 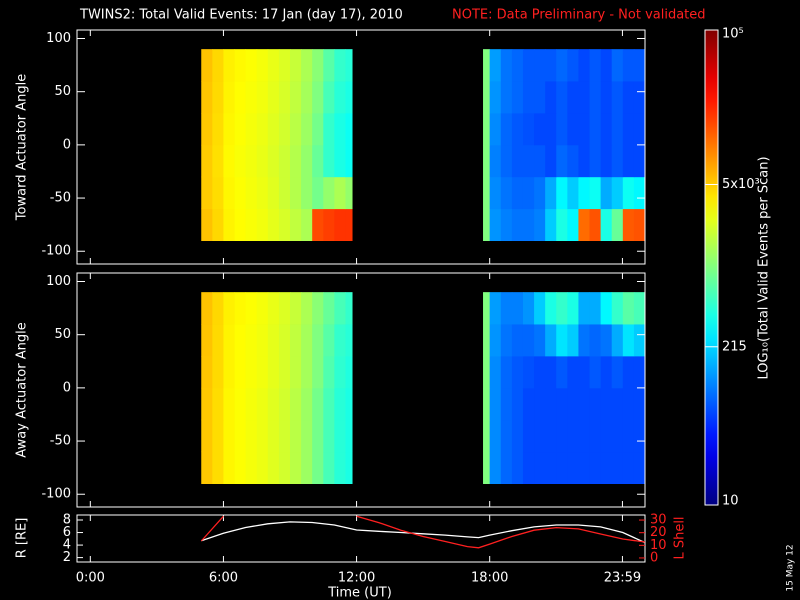 What do you see at coordinates (711, 267) in the screenshot?
I see `colorbar` at bounding box center [711, 267].